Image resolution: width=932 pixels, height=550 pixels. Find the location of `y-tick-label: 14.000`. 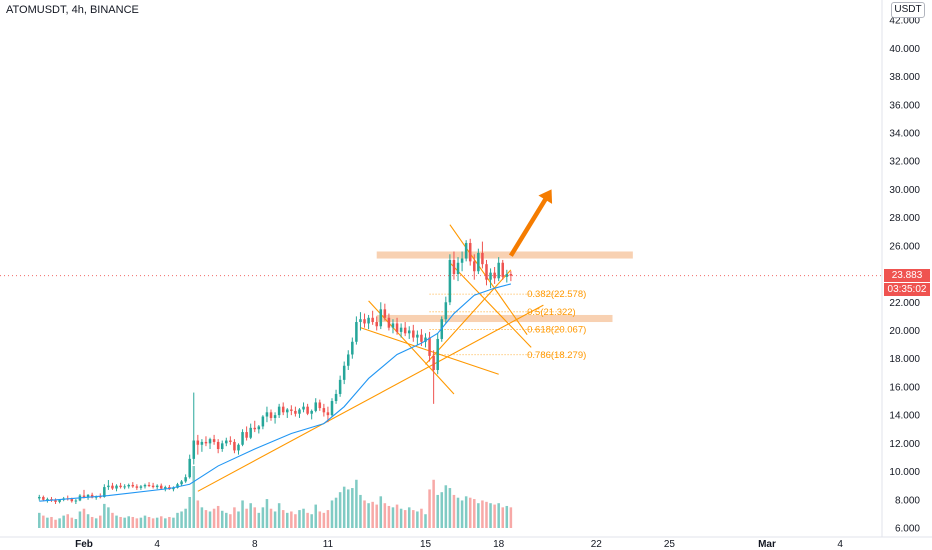

y-tick-label: 14.000 is located at coordinates (904, 416).